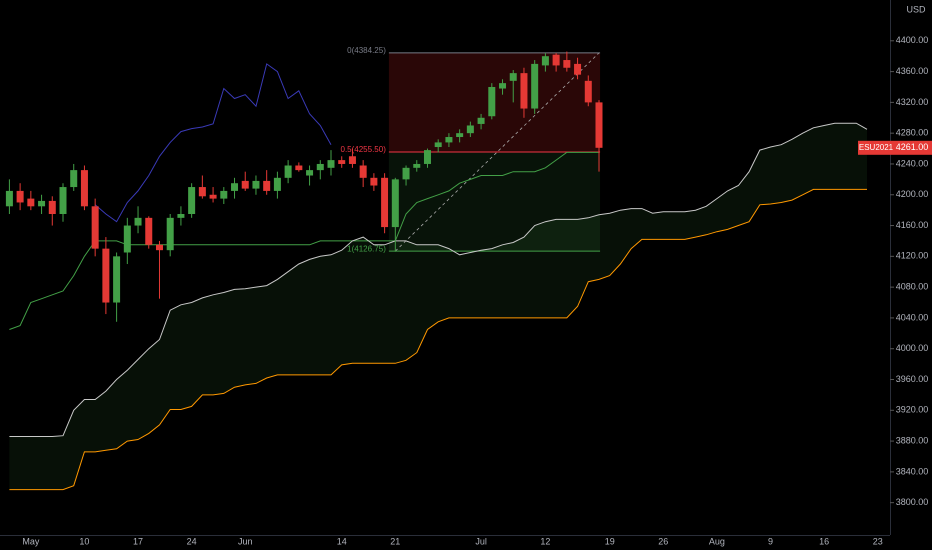  What do you see at coordinates (912, 471) in the screenshot?
I see `y-tick-label: 3840.00` at bounding box center [912, 471].